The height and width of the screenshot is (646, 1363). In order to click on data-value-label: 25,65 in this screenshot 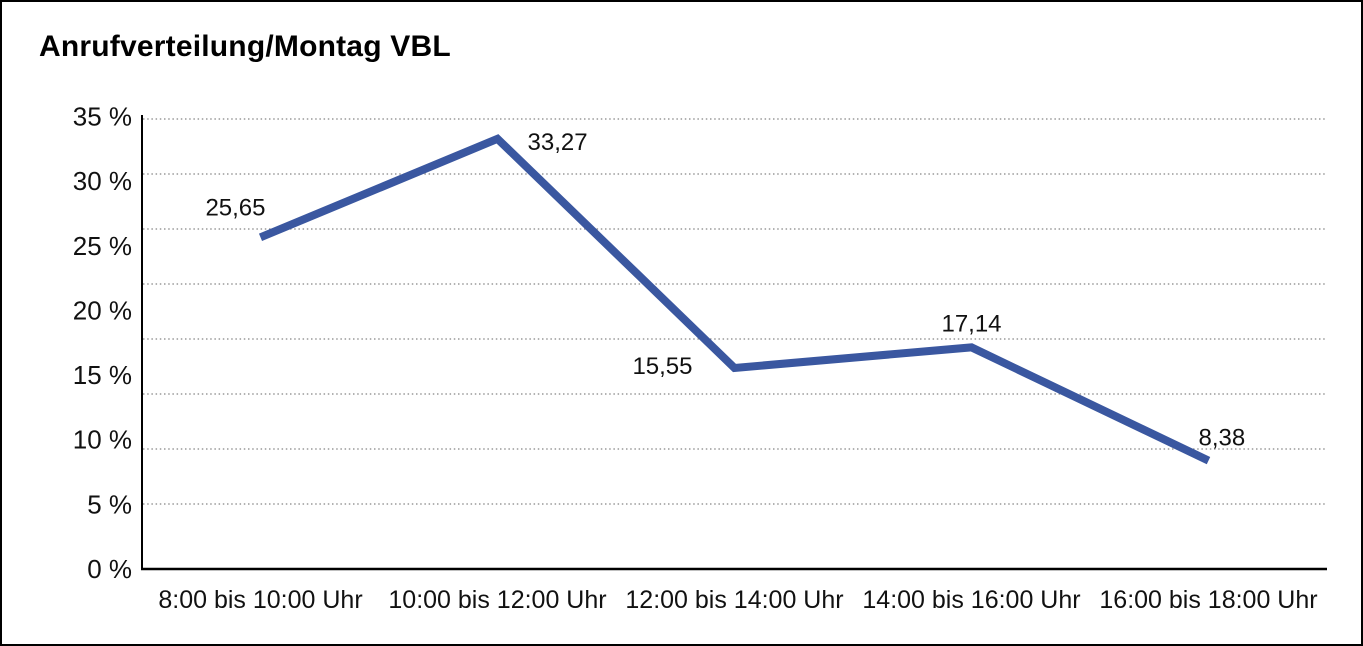, I will do `click(235, 207)`.